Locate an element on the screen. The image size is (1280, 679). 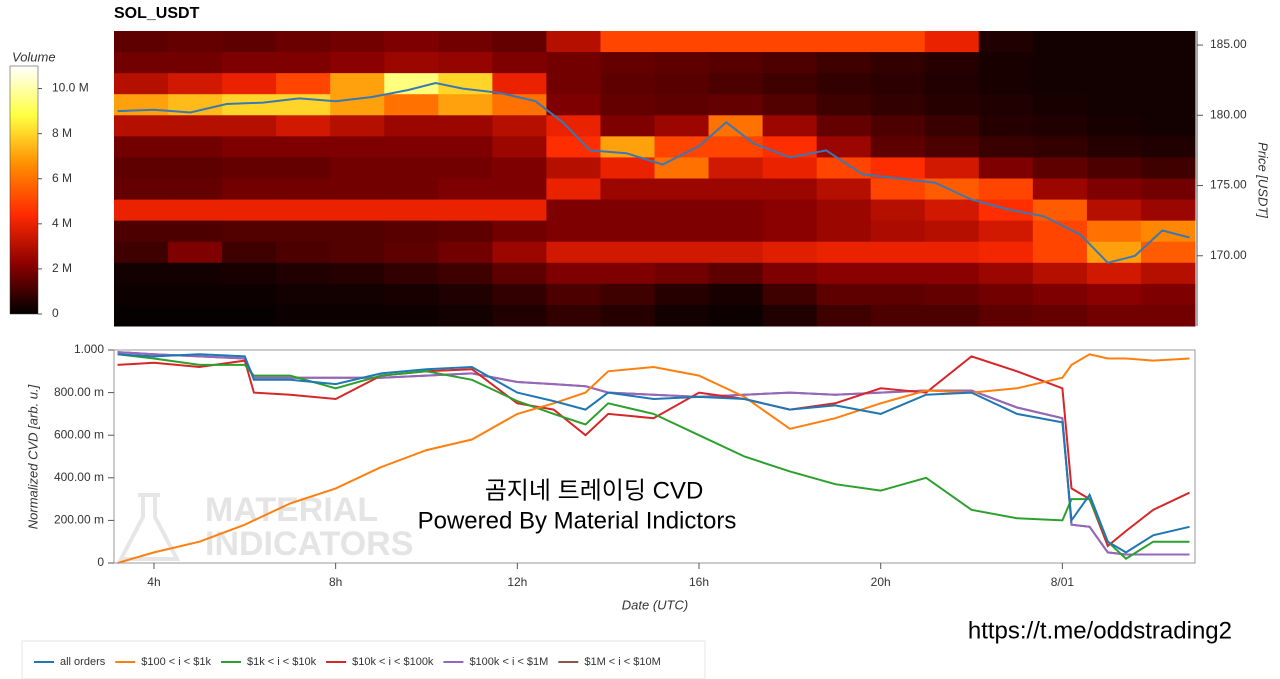
y-tick-label: 170.00 is located at coordinates (1228, 255).